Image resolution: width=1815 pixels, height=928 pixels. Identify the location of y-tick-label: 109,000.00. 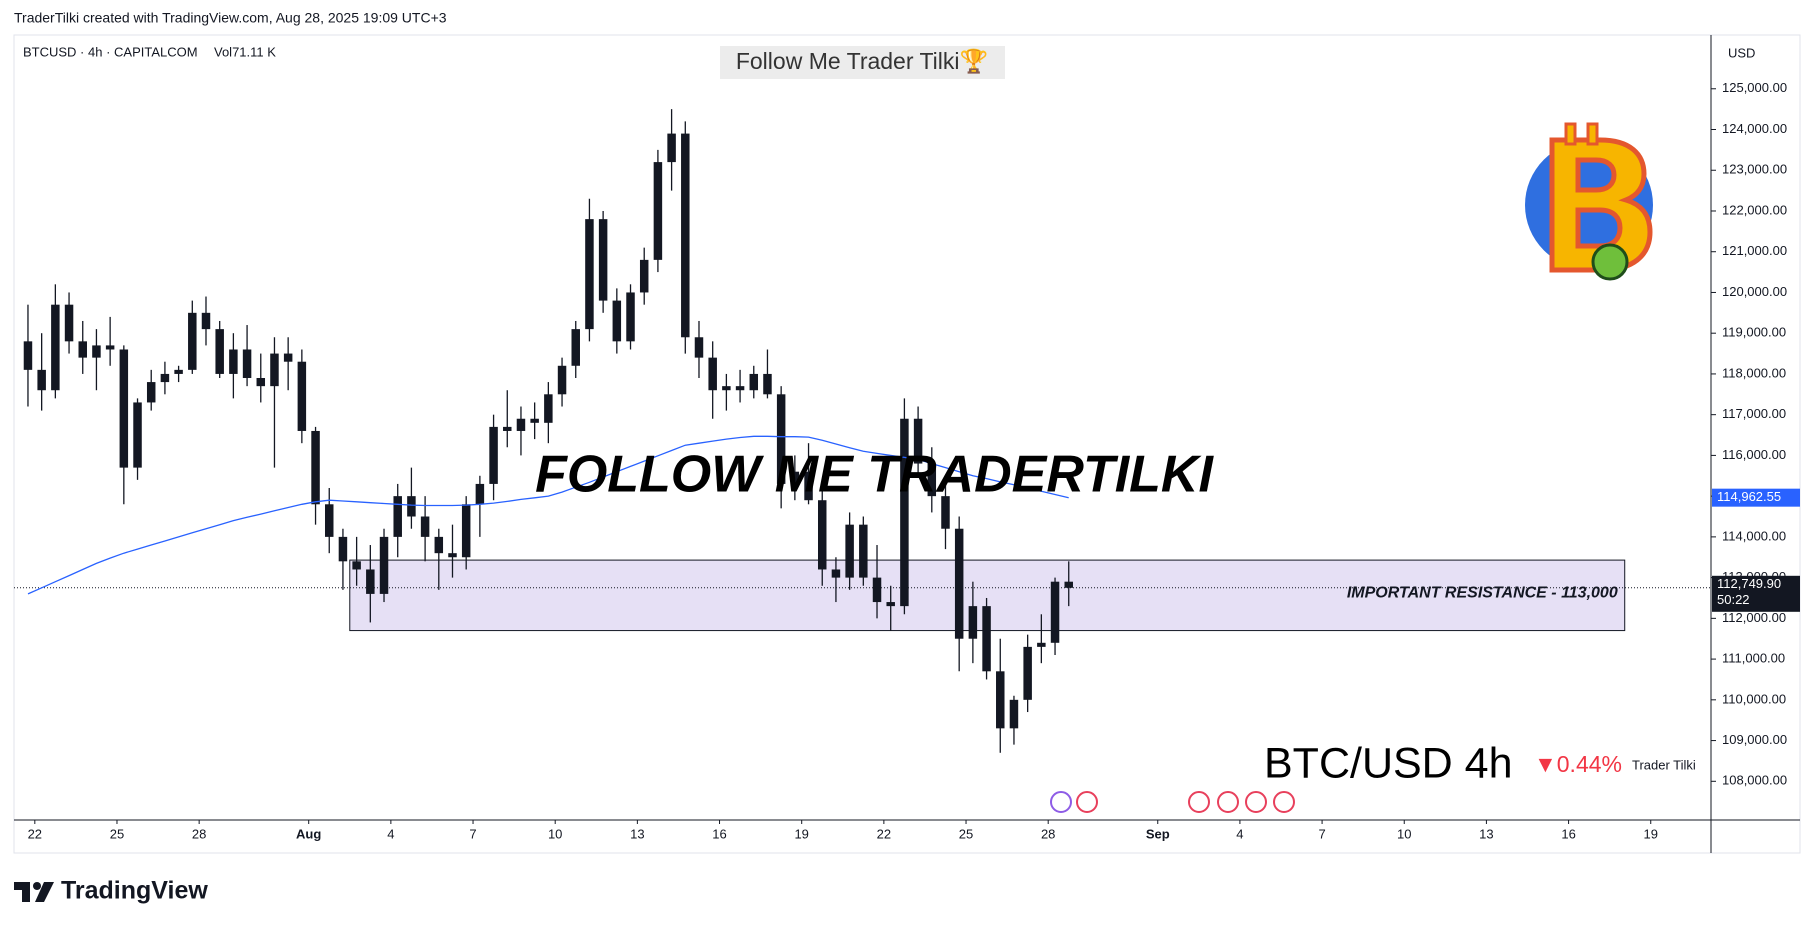
(1754, 739).